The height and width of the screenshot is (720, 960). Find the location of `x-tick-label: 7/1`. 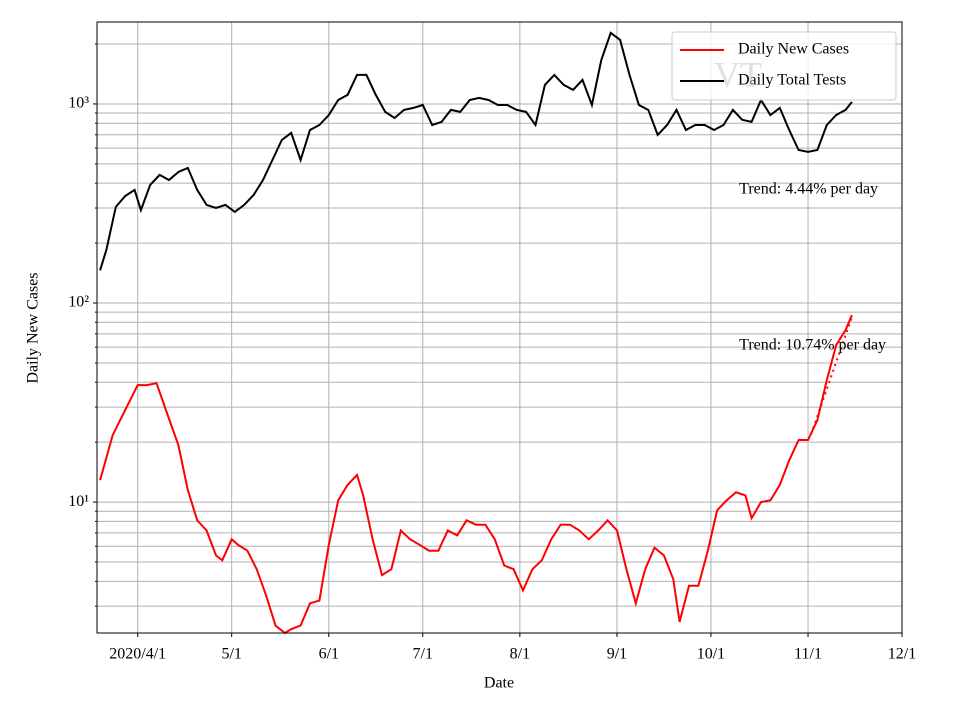

x-tick-label: 7/1 is located at coordinates (423, 654).